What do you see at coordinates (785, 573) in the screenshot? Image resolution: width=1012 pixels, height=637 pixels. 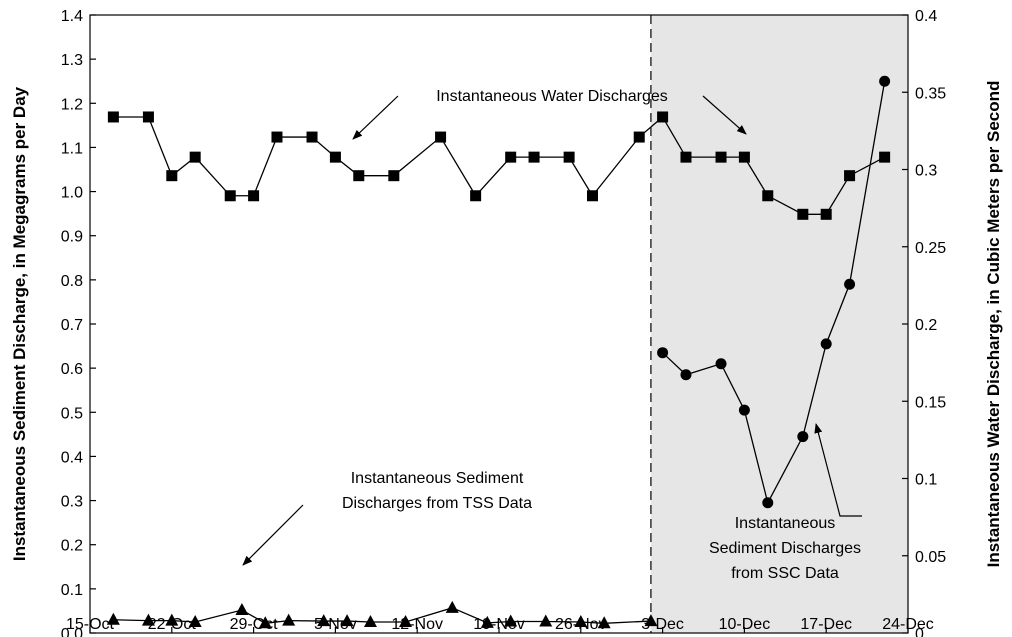 I see `ssc-label-line: from SSC Data` at bounding box center [785, 573].